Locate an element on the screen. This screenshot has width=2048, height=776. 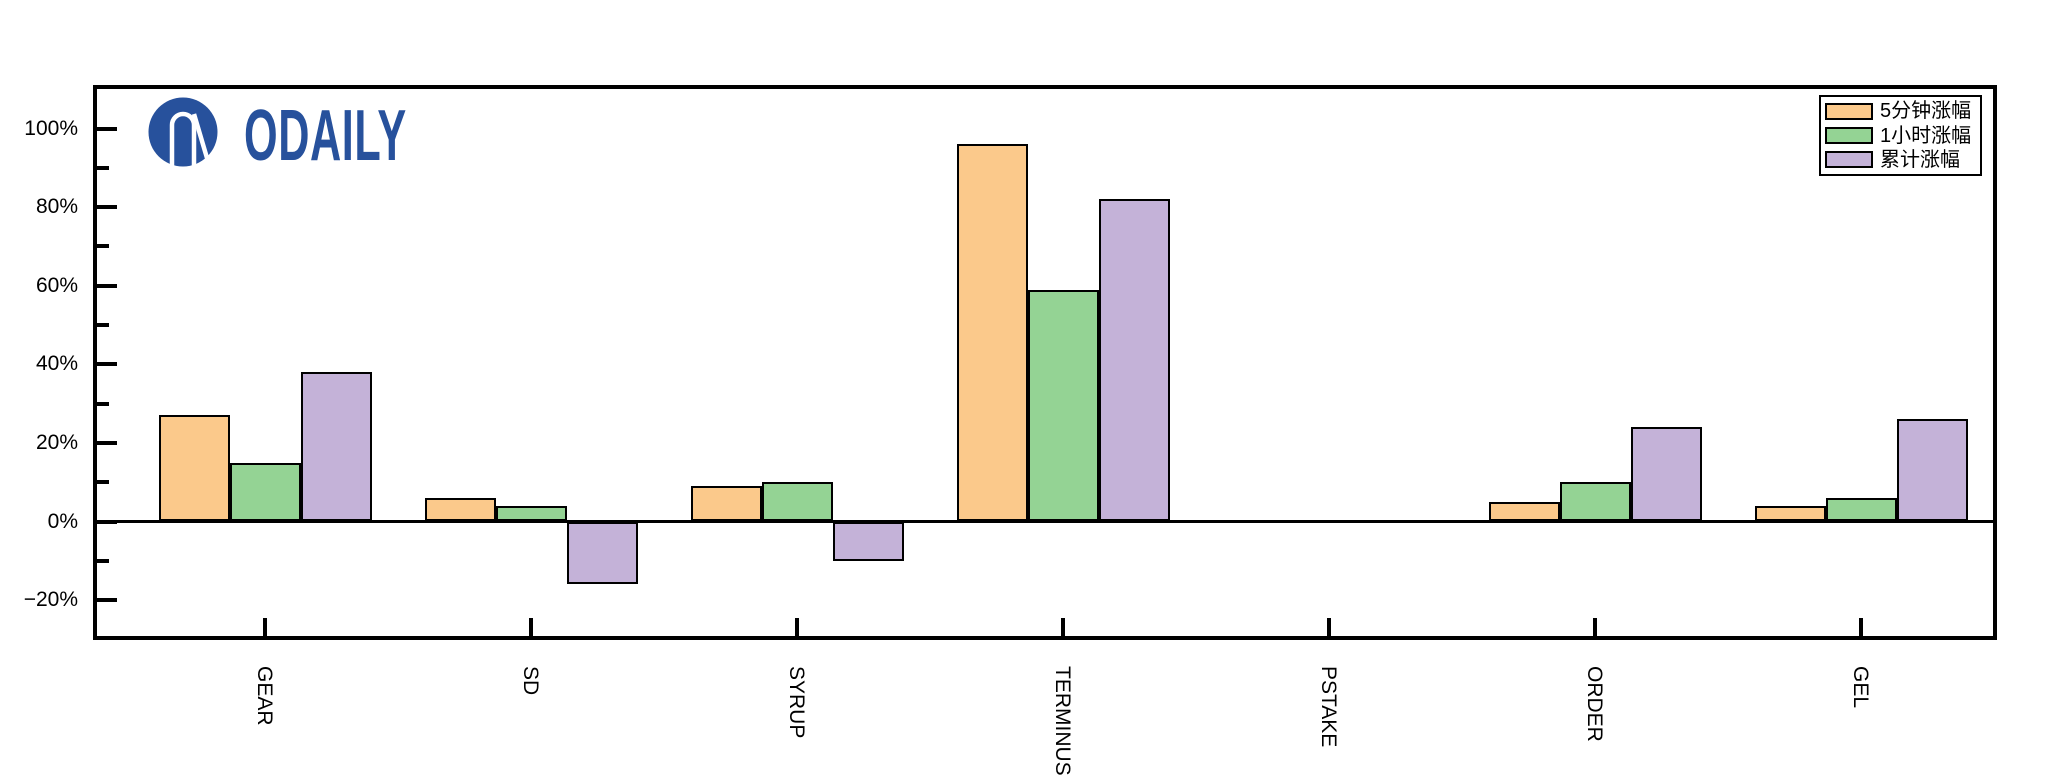
chart-legend: 5分钟涨幅 1小时涨幅 累计涨幅 is located at coordinates (1900, 135).